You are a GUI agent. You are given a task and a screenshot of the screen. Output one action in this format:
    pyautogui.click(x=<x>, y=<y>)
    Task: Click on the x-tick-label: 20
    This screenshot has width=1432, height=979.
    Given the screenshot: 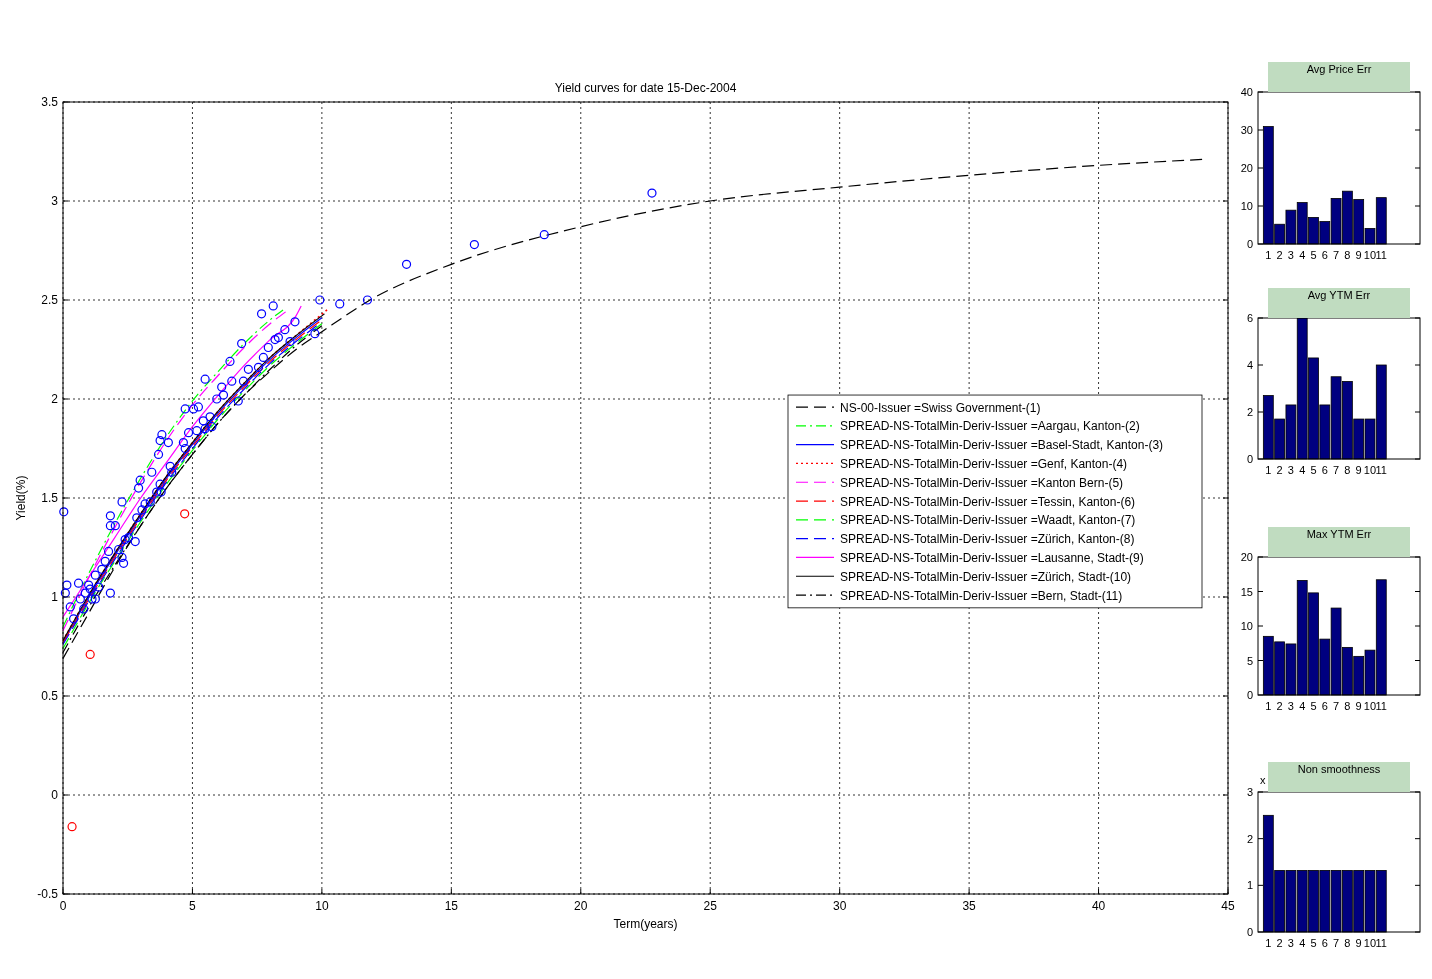 What is the action you would take?
    pyautogui.click(x=581, y=906)
    